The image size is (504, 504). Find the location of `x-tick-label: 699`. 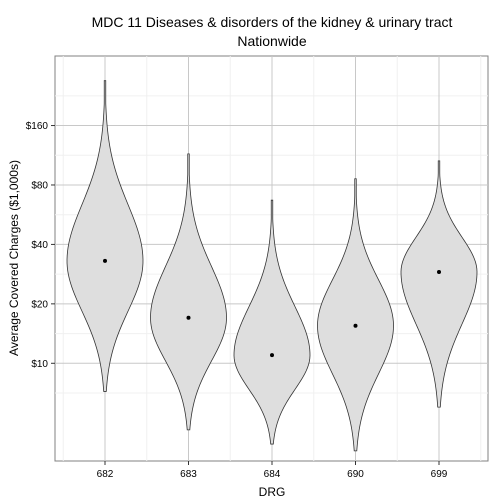

x-tick-label: 699 is located at coordinates (439, 474).